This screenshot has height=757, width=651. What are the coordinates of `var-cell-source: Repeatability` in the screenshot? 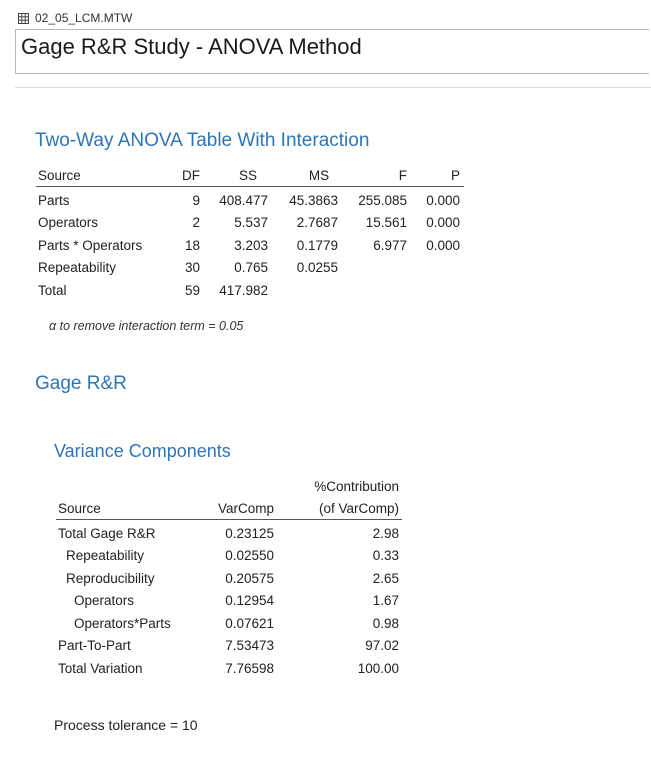 It's located at (105, 555).